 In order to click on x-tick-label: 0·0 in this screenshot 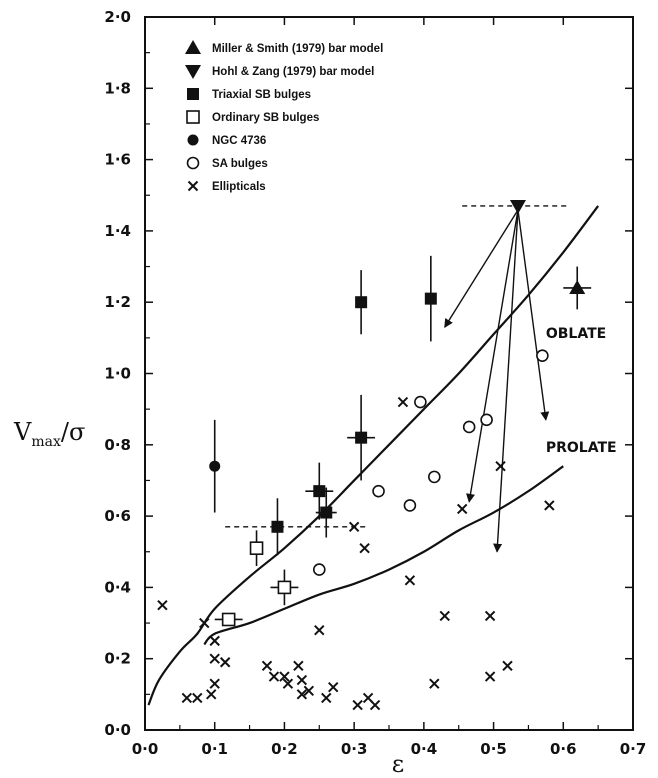, I will do `click(145, 749)`.